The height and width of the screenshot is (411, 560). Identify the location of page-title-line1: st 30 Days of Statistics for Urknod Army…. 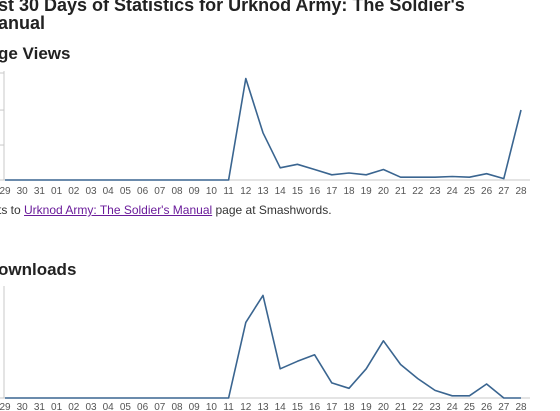
(232, 7).